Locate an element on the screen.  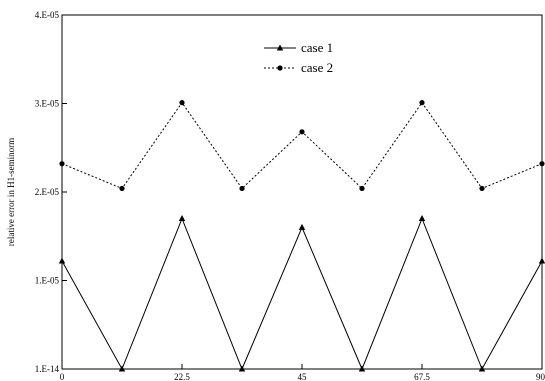
x-tick-label: 0 is located at coordinates (62, 376).